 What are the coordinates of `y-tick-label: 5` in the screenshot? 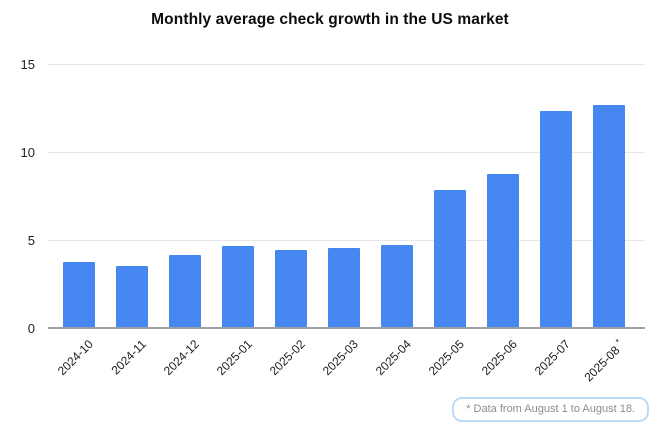 It's located at (31, 241).